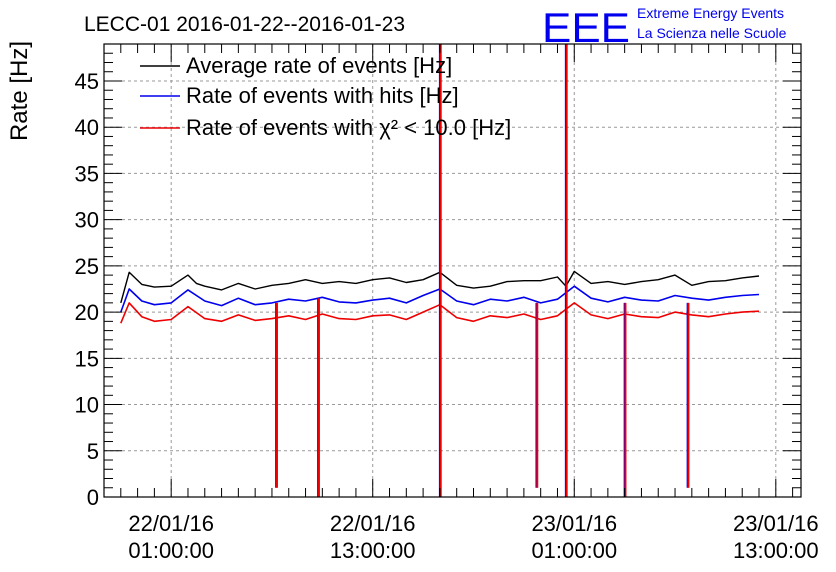 The height and width of the screenshot is (572, 836). Describe the element at coordinates (87, 312) in the screenshot. I see `y-tick-label: 20` at that location.